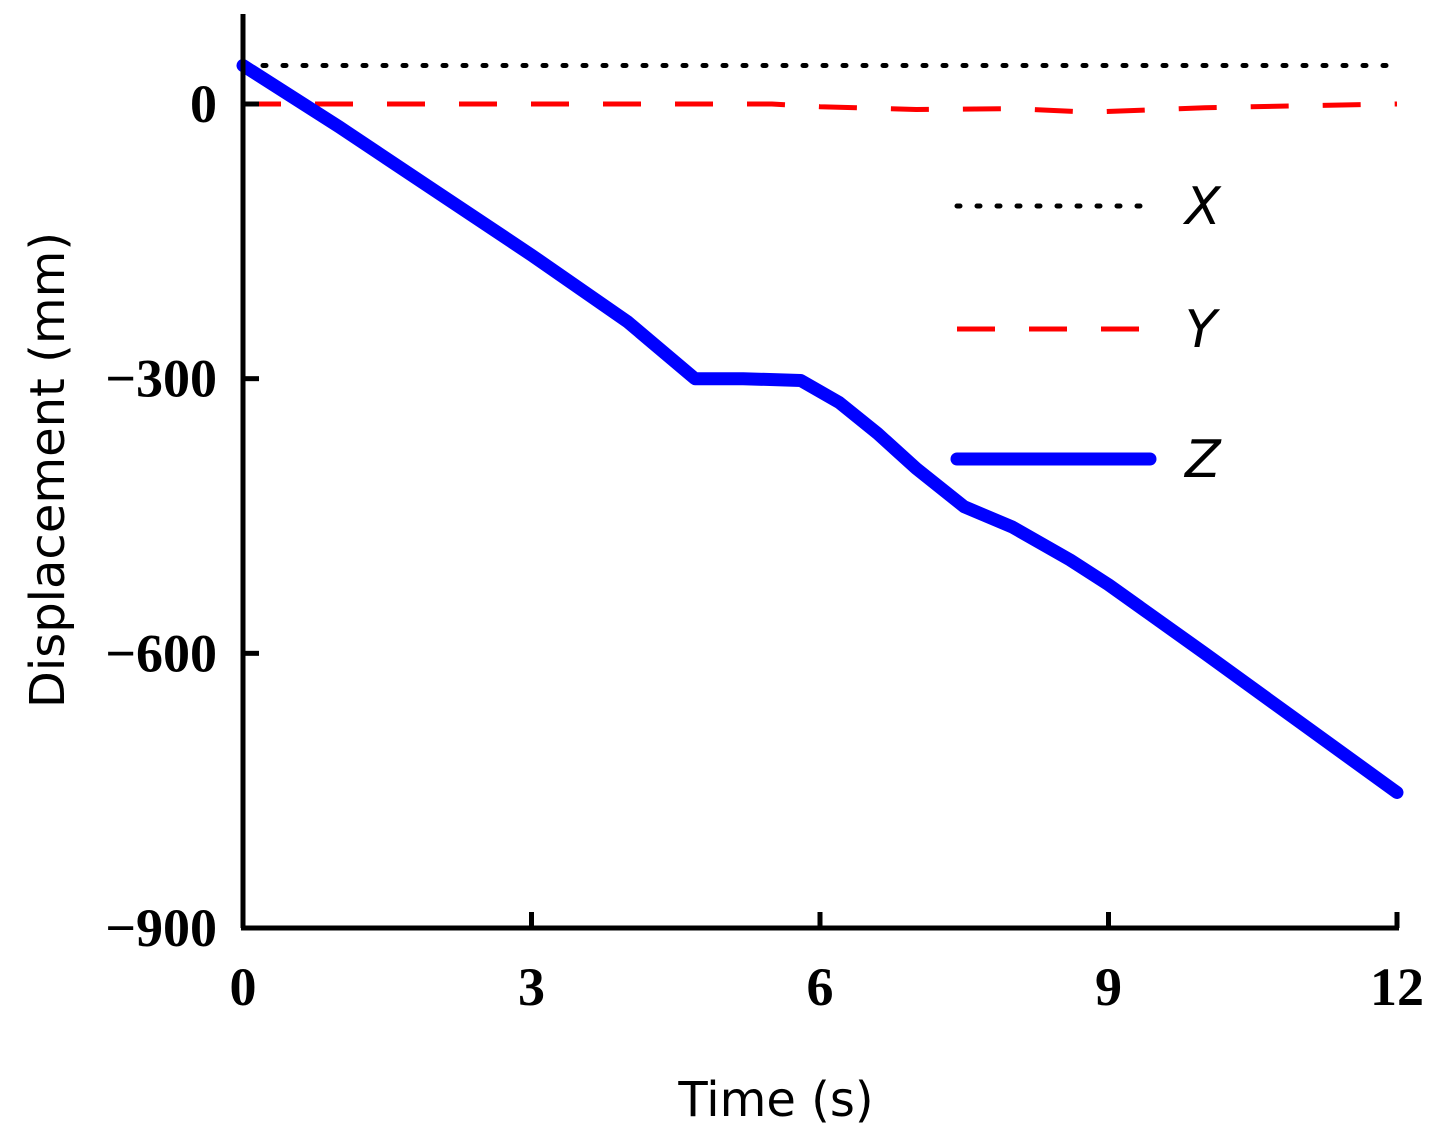 Image resolution: width=1455 pixels, height=1143 pixels. I want to click on y-tick-label: −300, so click(161, 379).